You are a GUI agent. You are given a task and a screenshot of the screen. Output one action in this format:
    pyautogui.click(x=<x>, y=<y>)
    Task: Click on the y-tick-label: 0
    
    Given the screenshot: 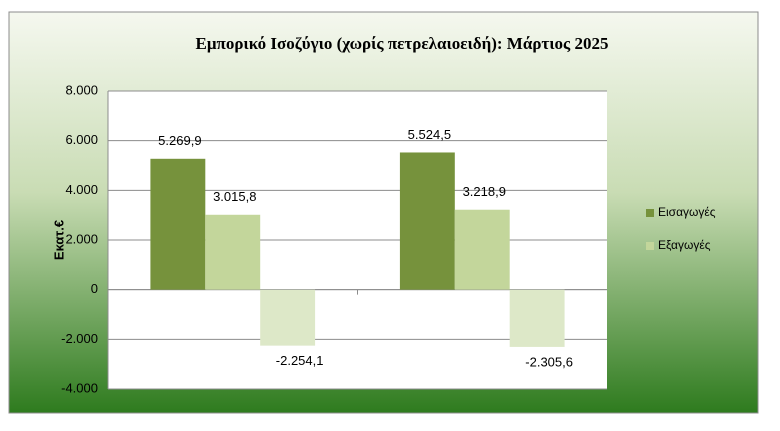 What is the action you would take?
    pyautogui.click(x=94, y=288)
    